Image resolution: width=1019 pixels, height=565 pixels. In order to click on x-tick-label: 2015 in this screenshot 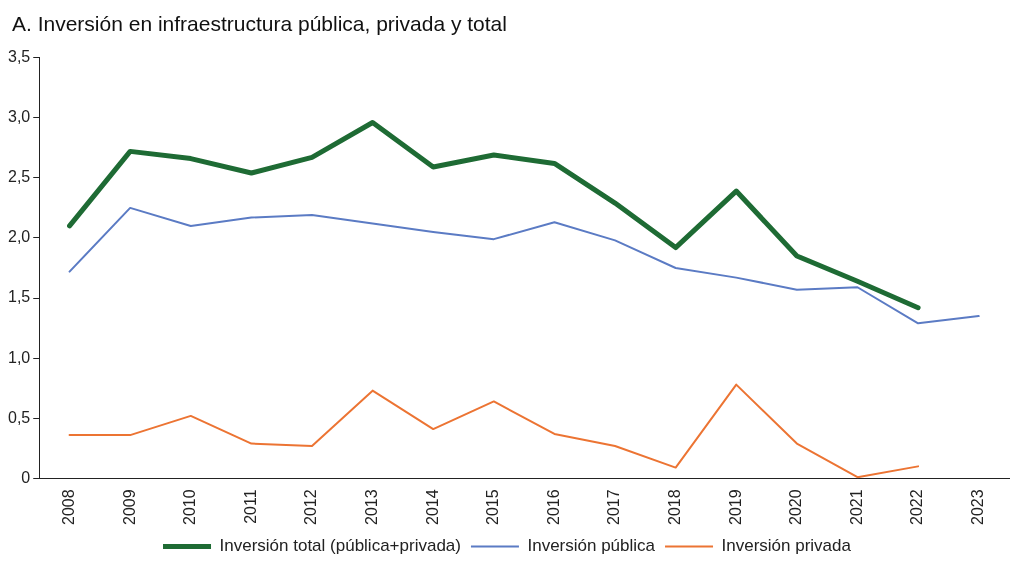, I will do `click(493, 507)`.